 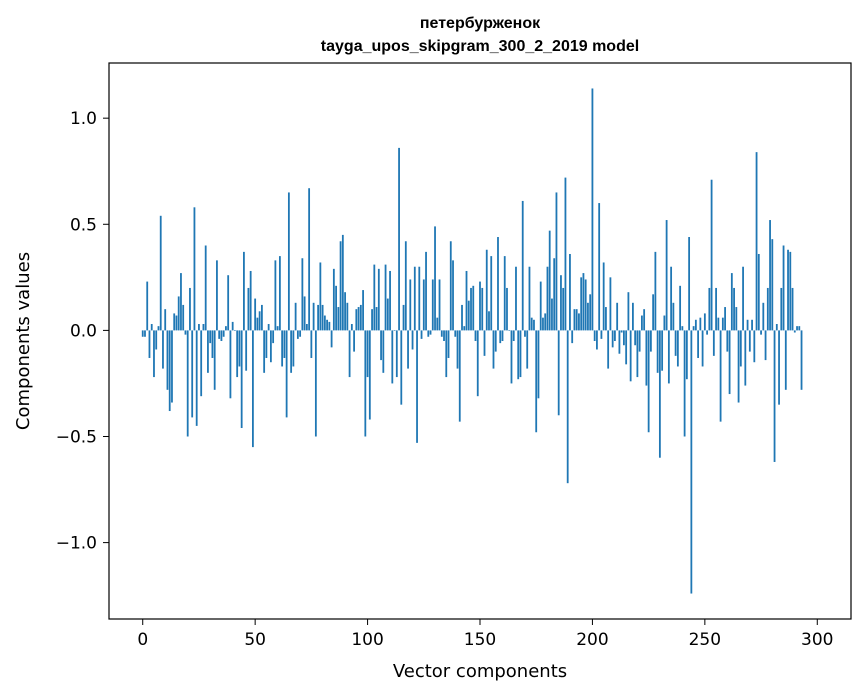 I want to click on x-tick-label: 250, so click(x=705, y=640).